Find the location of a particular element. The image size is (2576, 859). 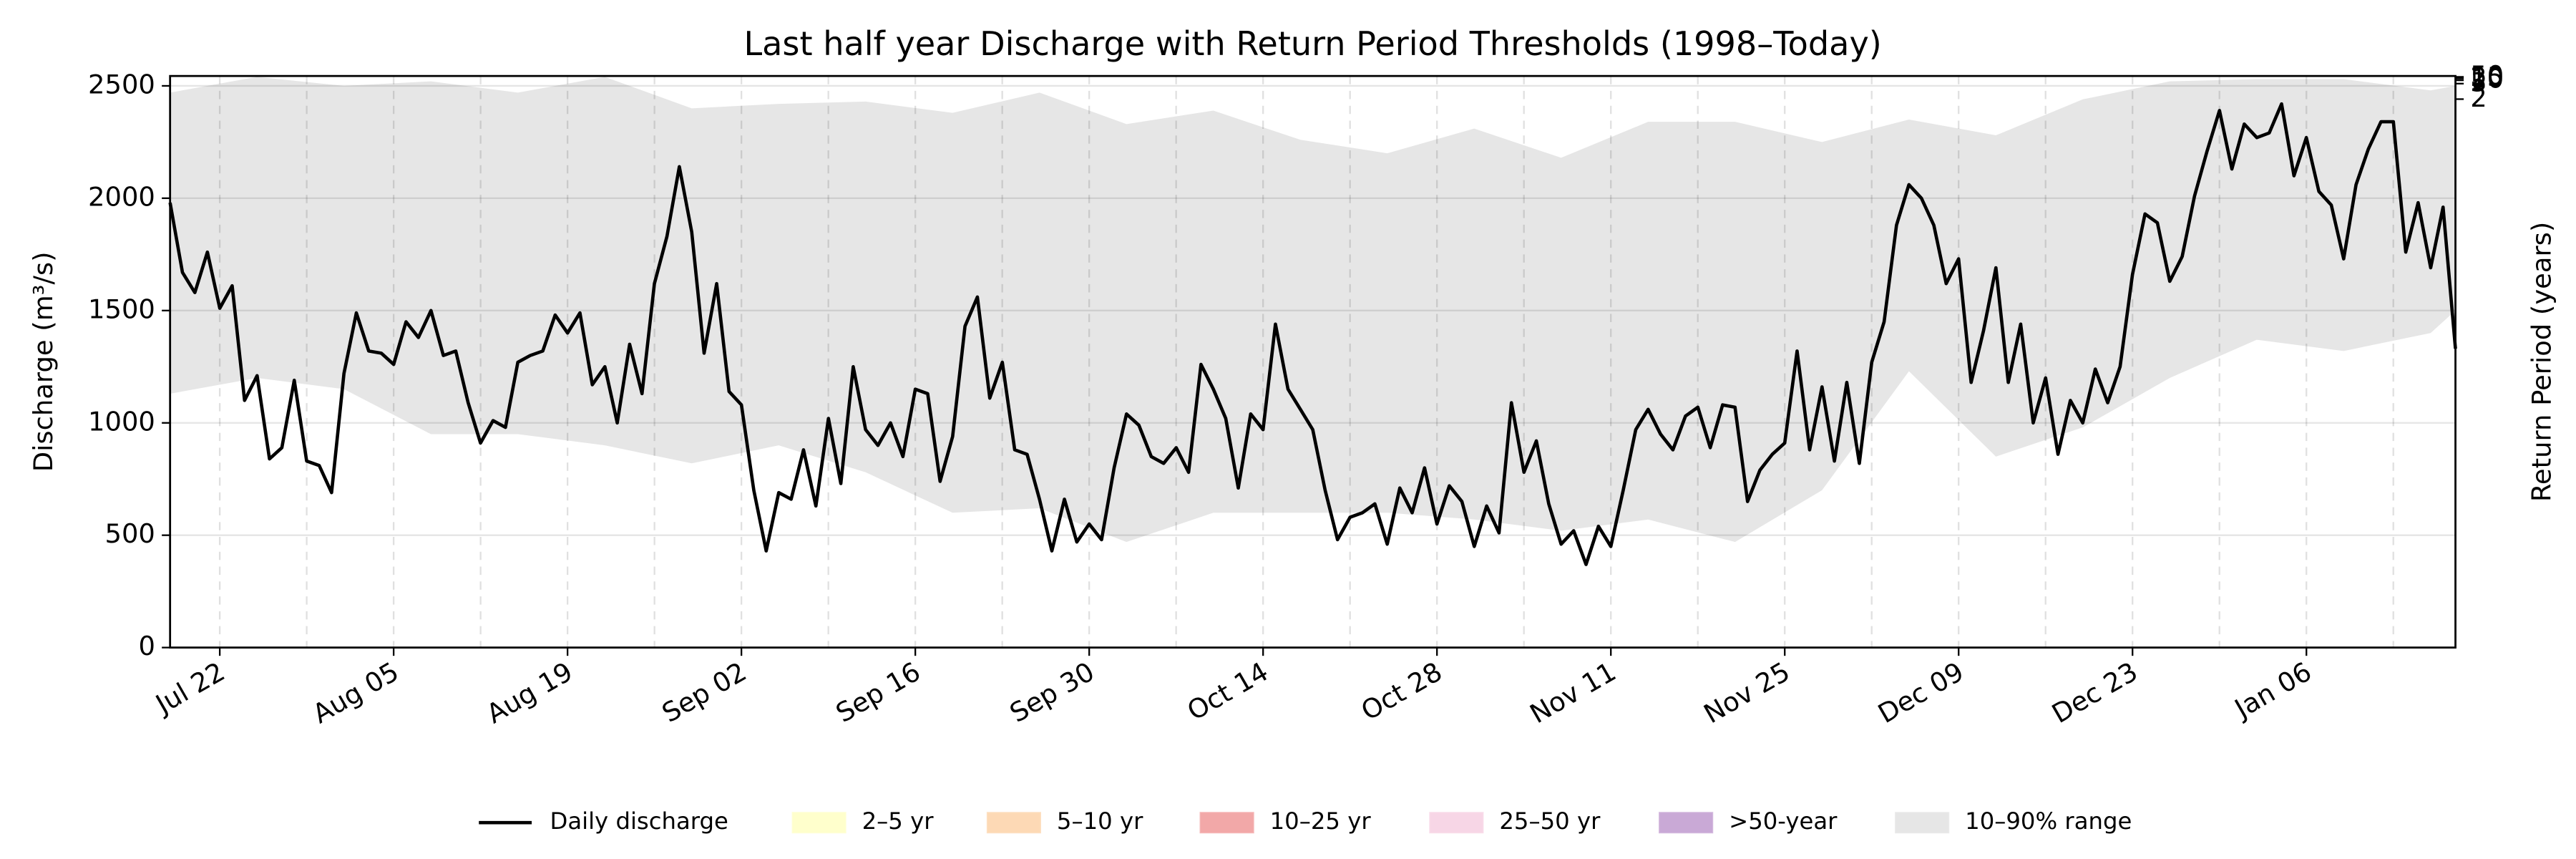

legend-label: 25–50 yr is located at coordinates (1550, 821).